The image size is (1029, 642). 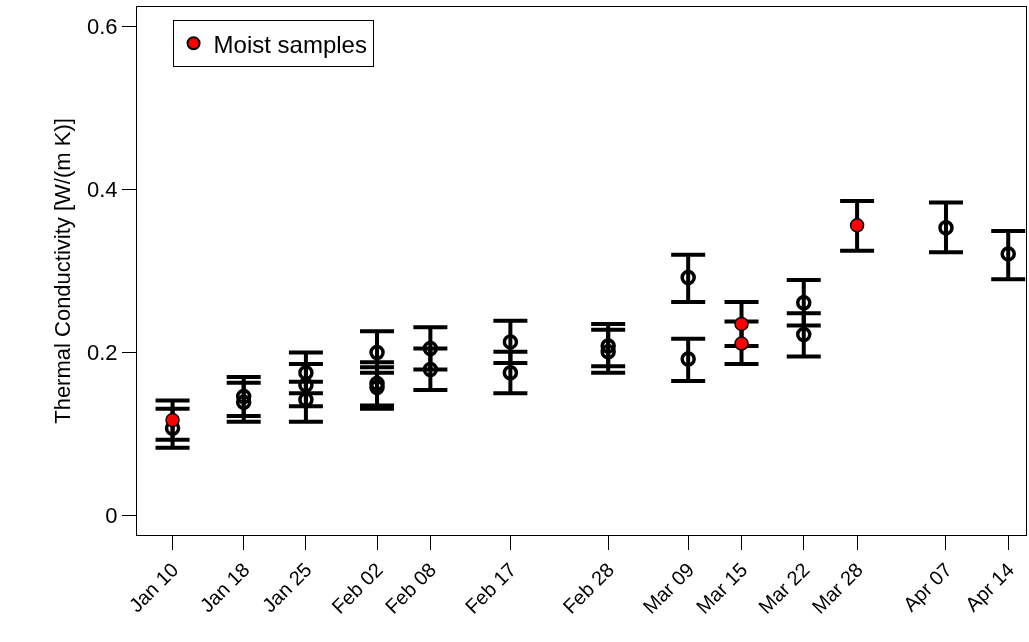 What do you see at coordinates (290, 44) in the screenshot?
I see `legend-label: Moist samples` at bounding box center [290, 44].